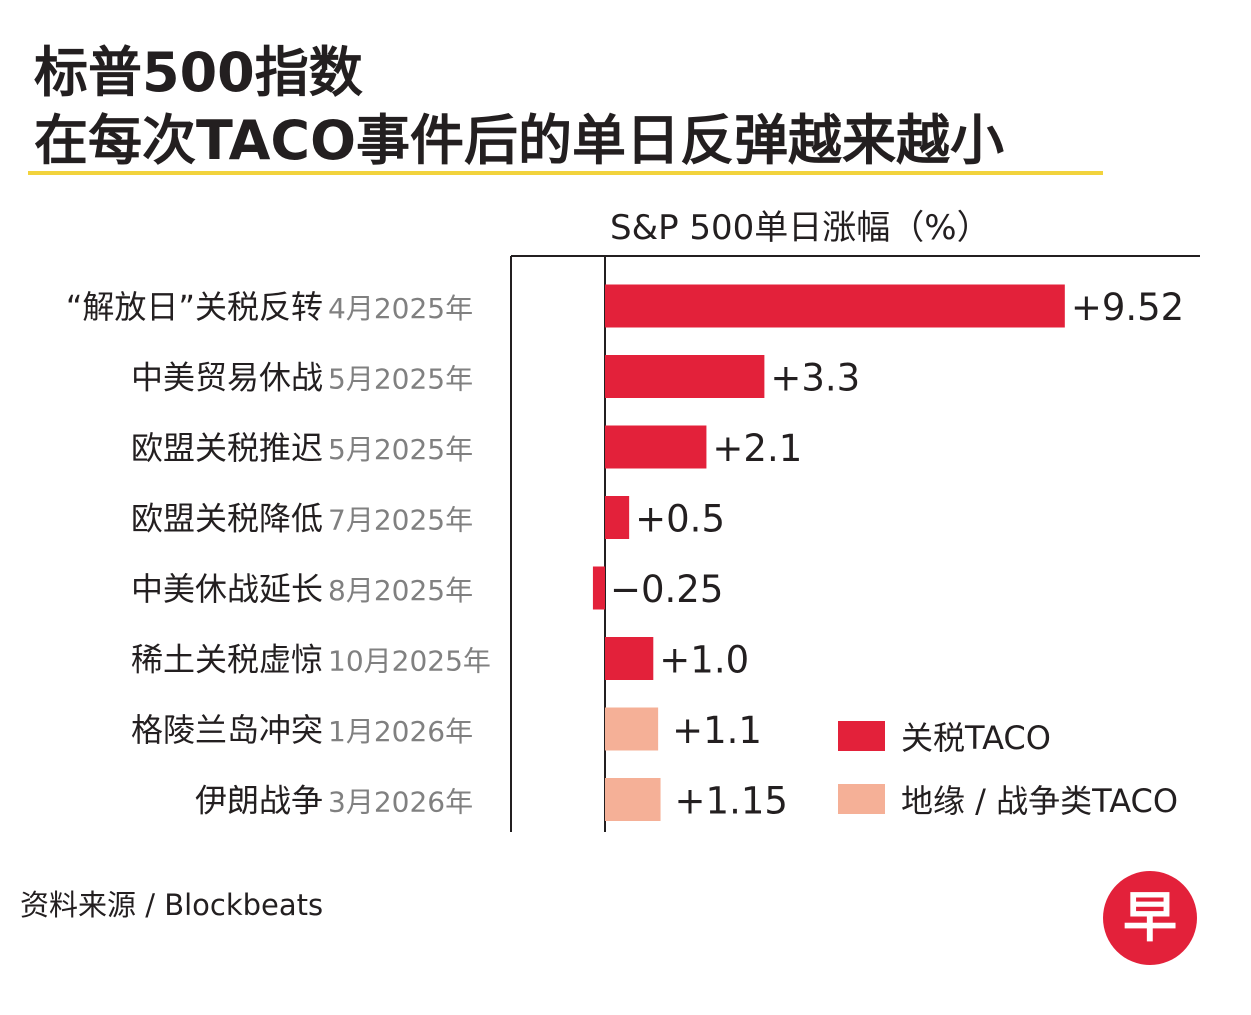  What do you see at coordinates (1127, 307) in the screenshot?
I see `value-label-0: +9.52` at bounding box center [1127, 307].